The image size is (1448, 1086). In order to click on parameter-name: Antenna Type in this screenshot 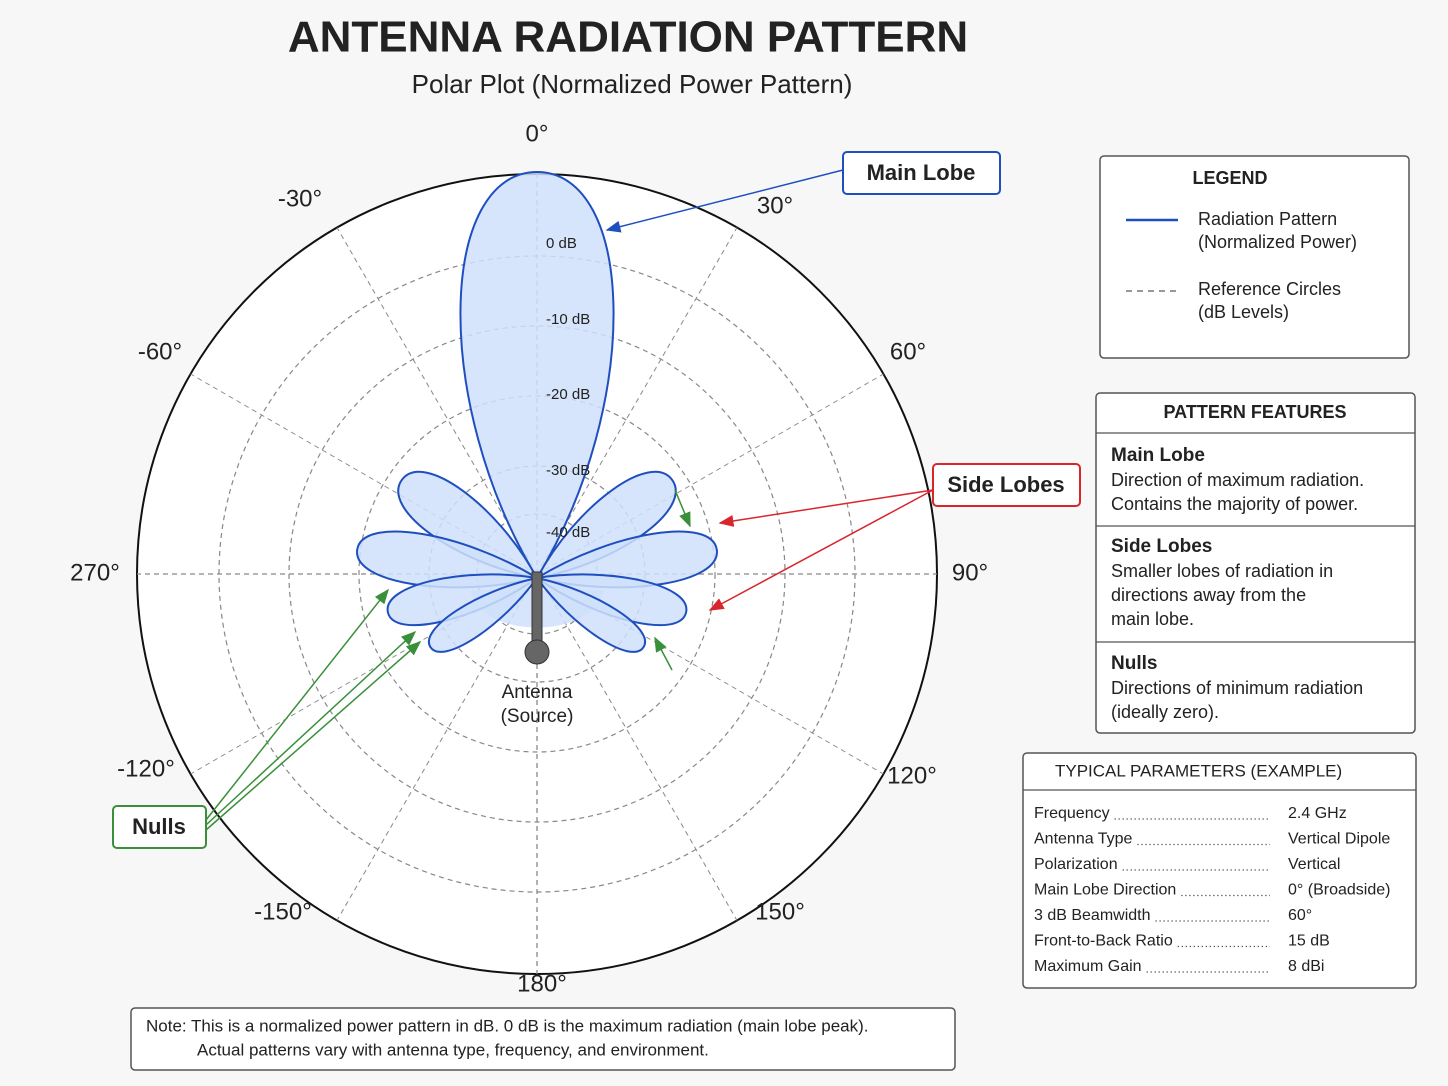, I will do `click(1083, 839)`.